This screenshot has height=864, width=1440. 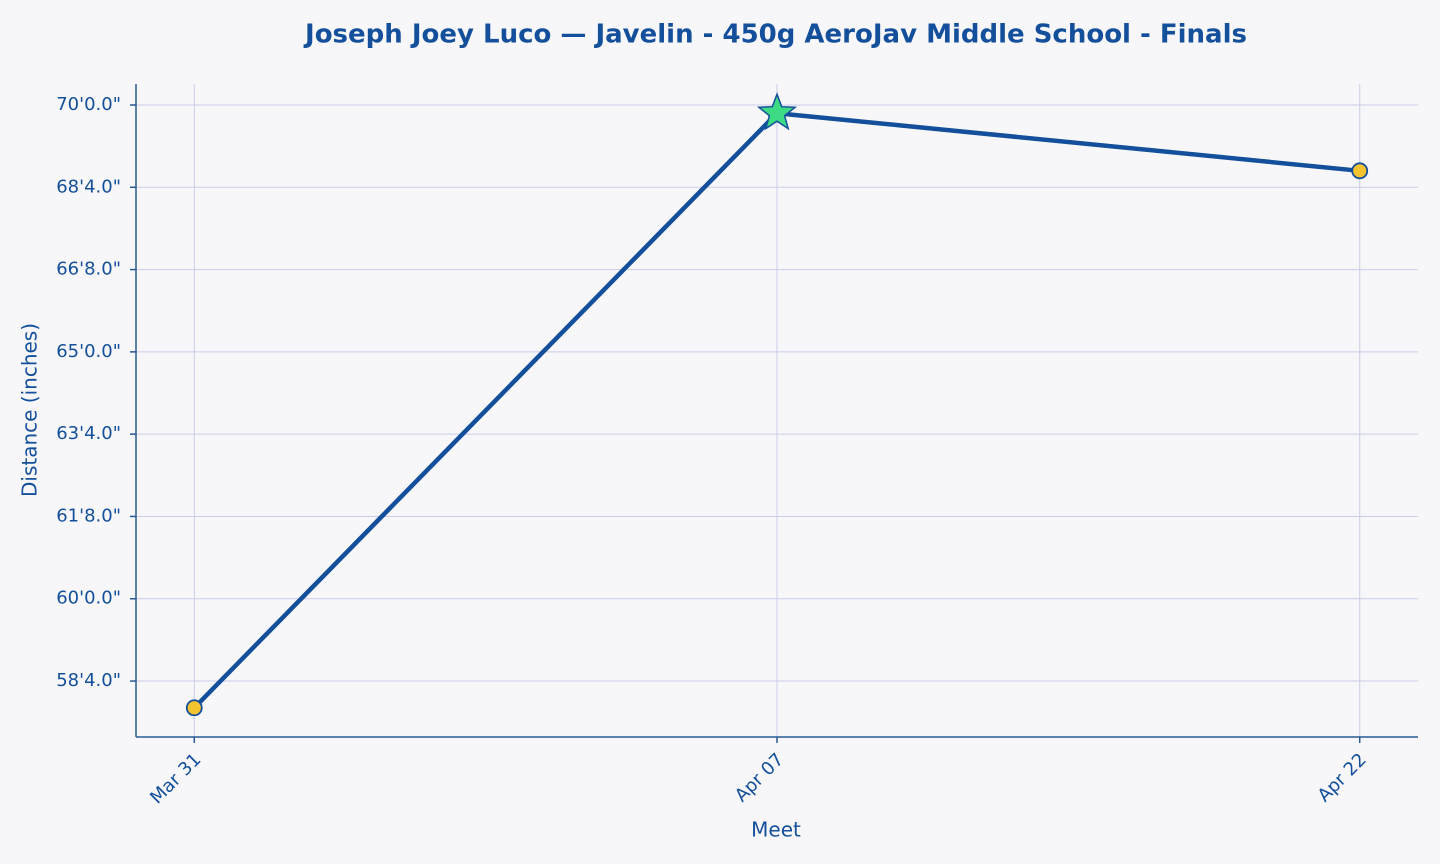 What do you see at coordinates (88, 515) in the screenshot?
I see `y-tick-label: 61'8.0"` at bounding box center [88, 515].